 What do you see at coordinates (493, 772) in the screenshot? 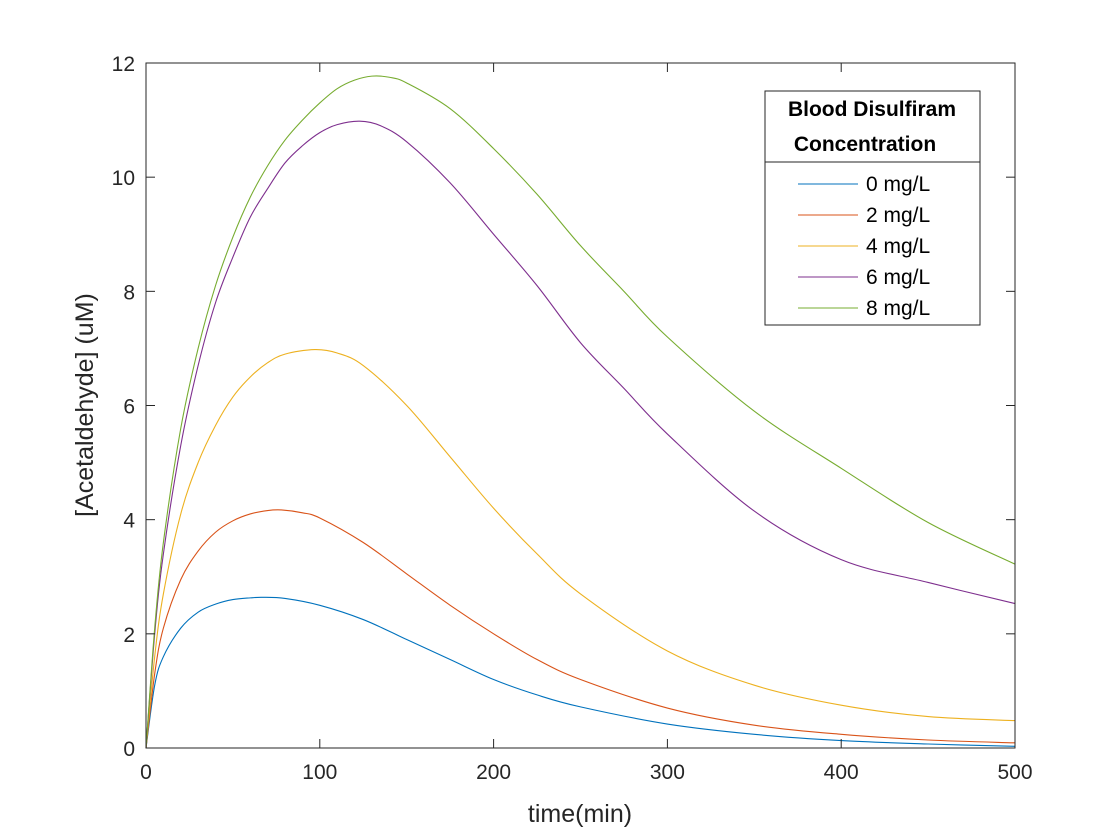
I see `x-tick-label: 200` at bounding box center [493, 772].